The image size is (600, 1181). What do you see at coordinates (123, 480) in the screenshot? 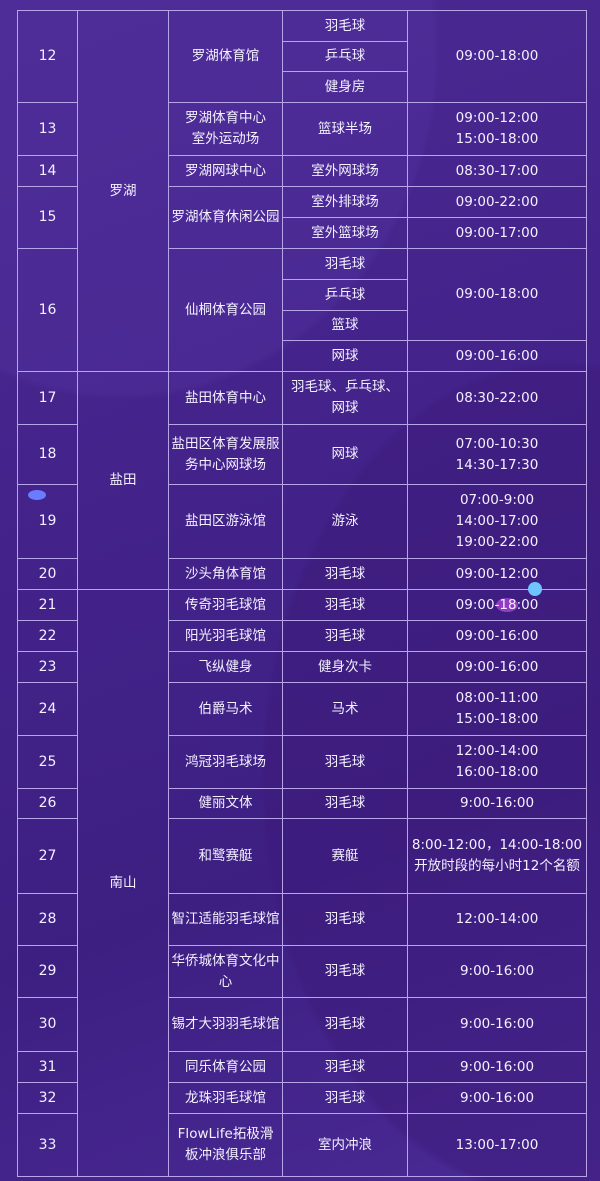
I see `district-cell: 盐田` at bounding box center [123, 480].